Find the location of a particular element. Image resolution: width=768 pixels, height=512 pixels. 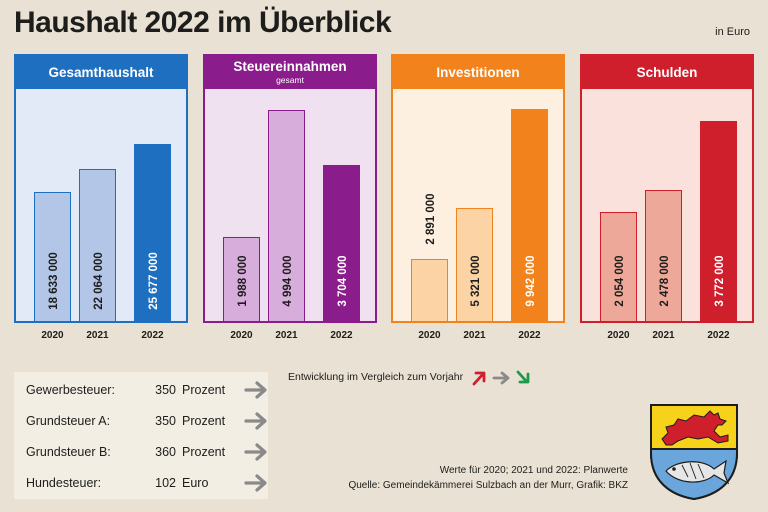

chart-title: Steuereinnahmen gesamt is located at coordinates (290, 72).